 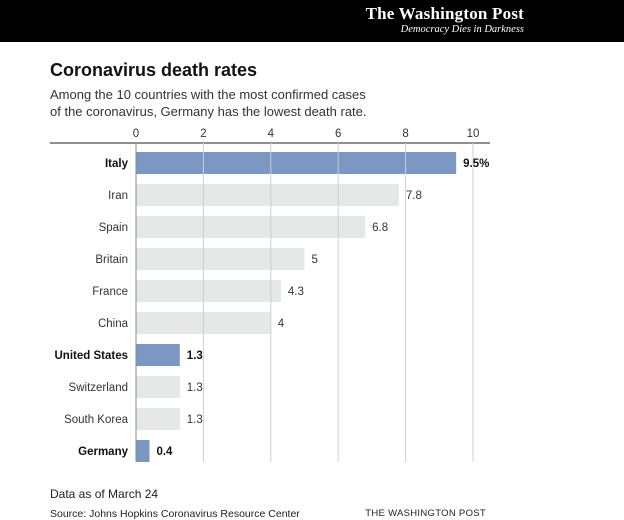 I want to click on bar-united-states, so click(x=158, y=355).